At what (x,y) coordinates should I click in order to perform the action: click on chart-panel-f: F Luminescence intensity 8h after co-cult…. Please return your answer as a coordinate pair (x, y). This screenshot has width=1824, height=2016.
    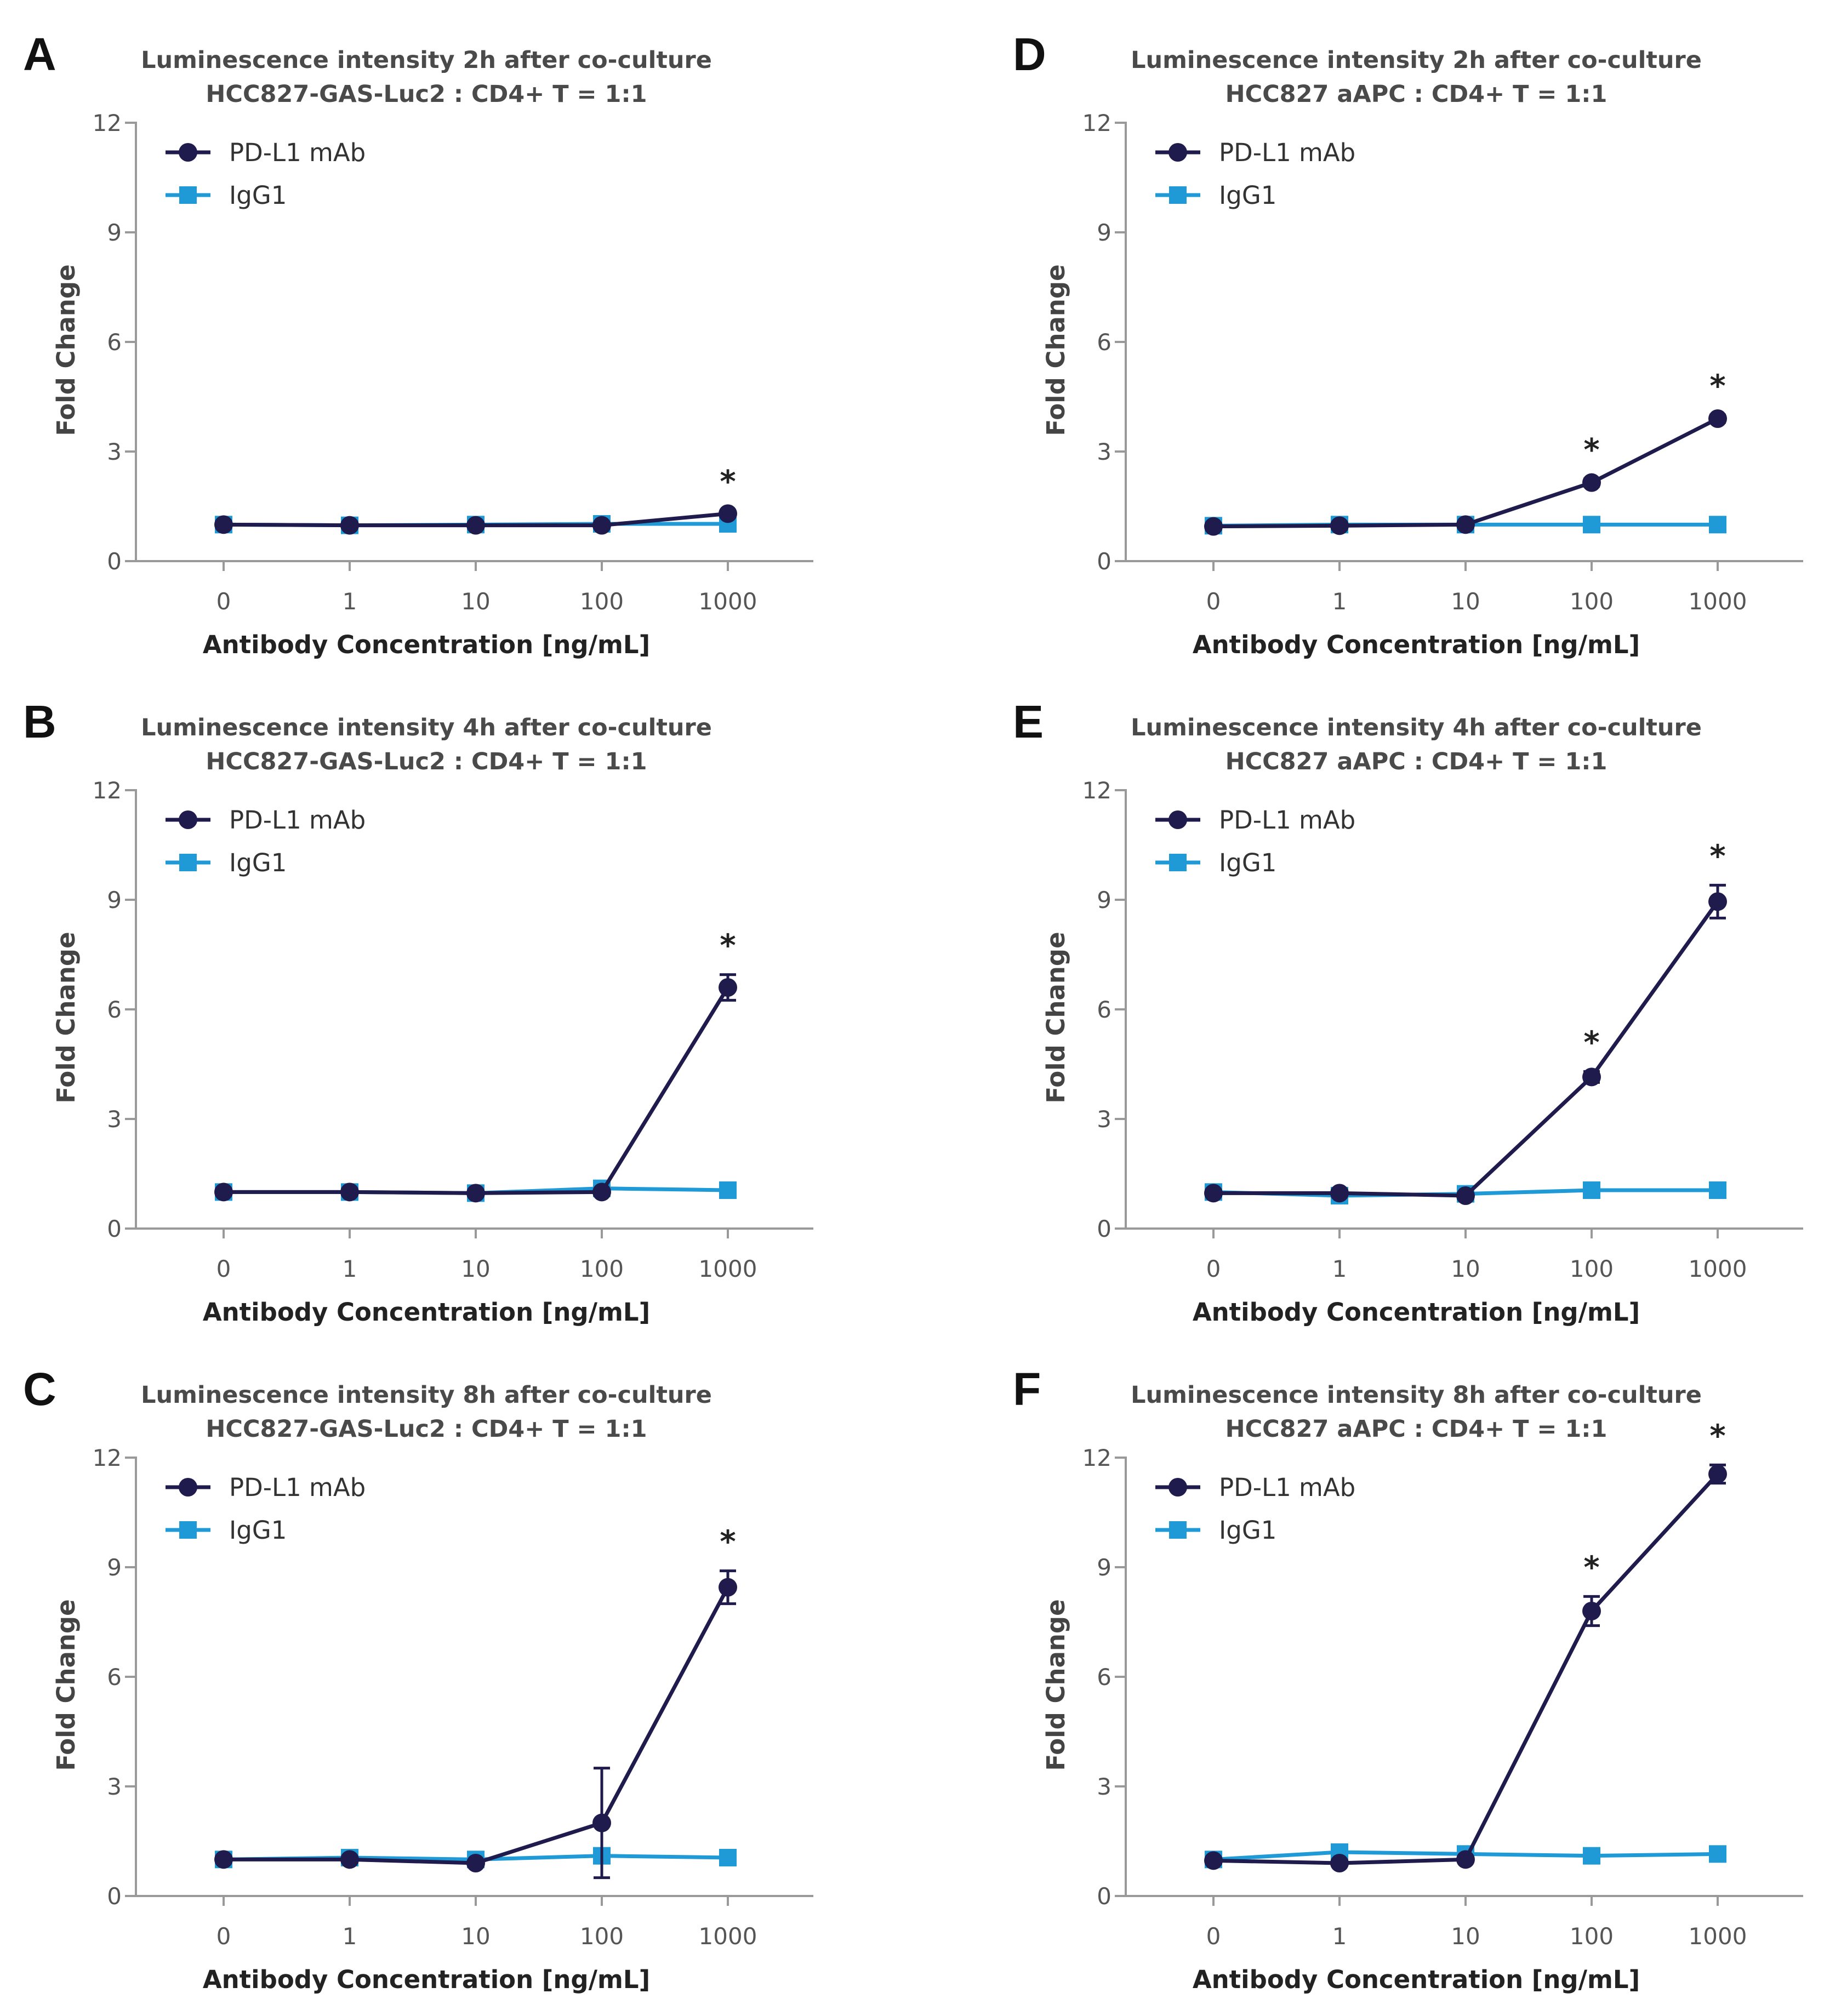
    Looking at the image, I should click on (1408, 1678).